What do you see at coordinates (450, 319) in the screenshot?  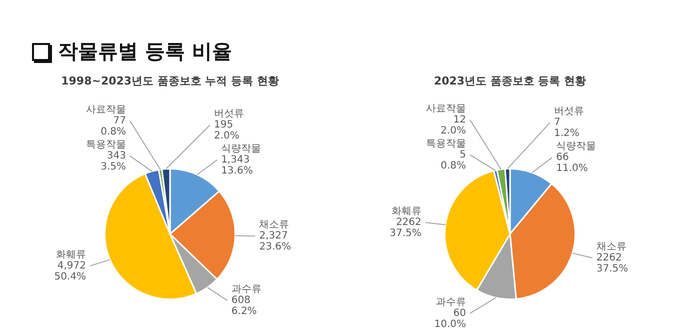 I see `data-label: 60 10.0%` at bounding box center [450, 319].